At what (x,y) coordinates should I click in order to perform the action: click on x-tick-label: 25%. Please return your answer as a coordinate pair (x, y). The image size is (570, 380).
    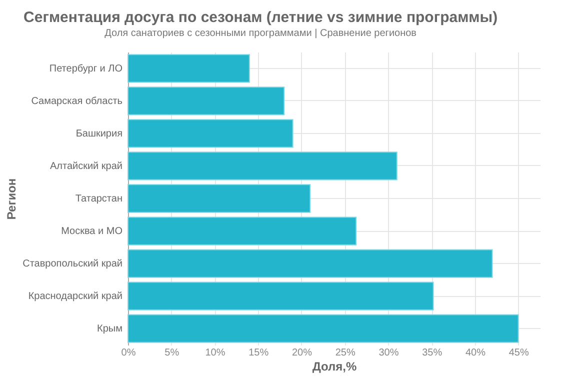
    Looking at the image, I should click on (345, 353).